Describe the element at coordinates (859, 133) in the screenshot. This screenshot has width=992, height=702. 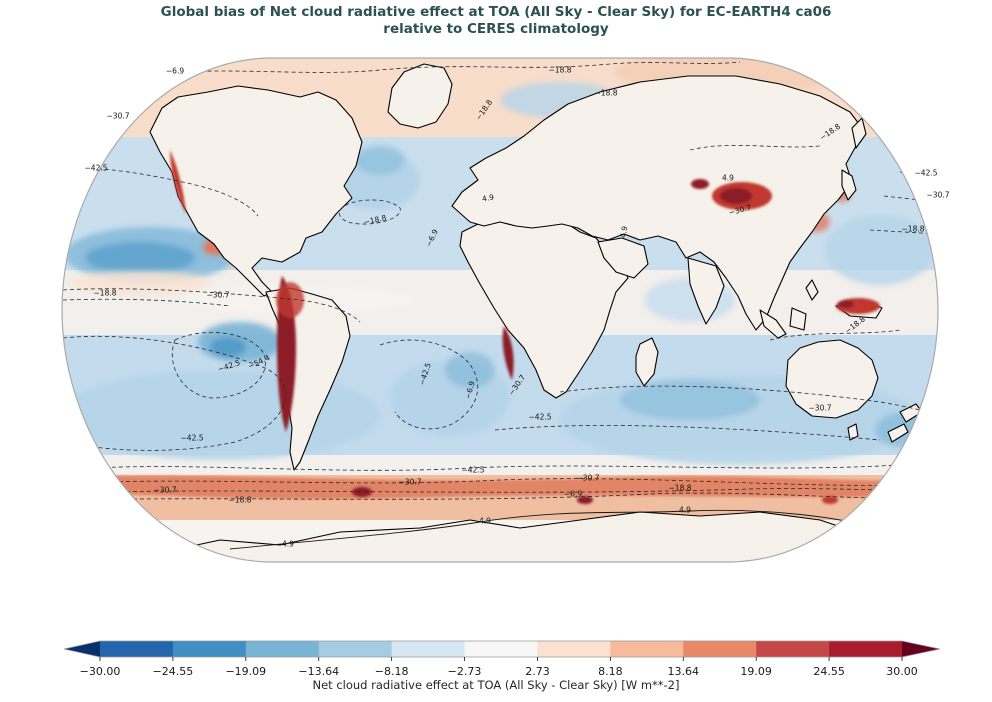
I see `kamchatka` at that location.